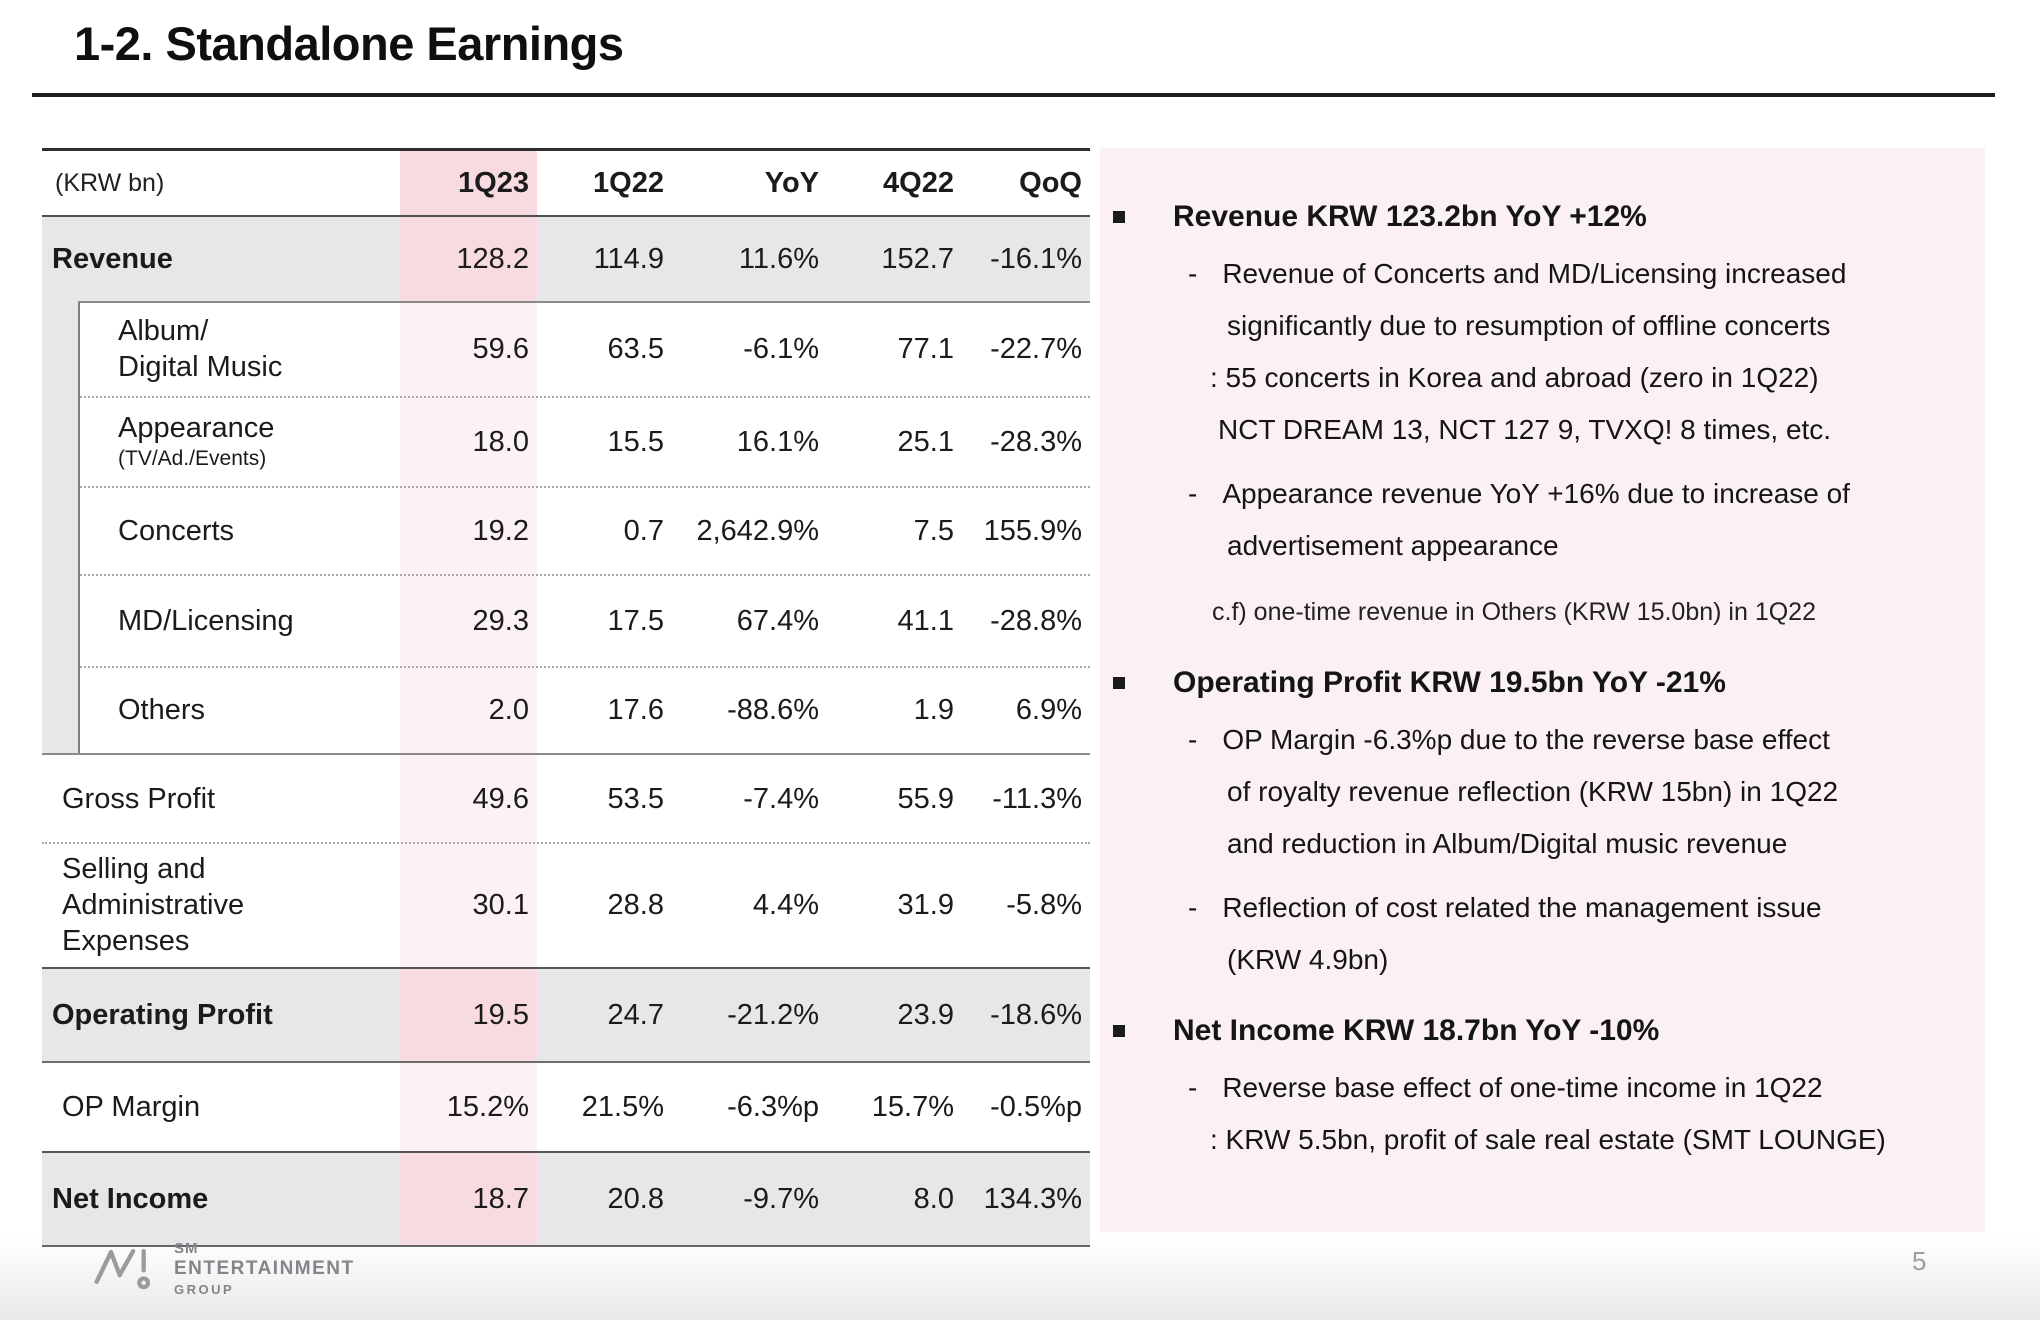  What do you see at coordinates (566, 799) in the screenshot?
I see `table-row-gross-profit: Gross Profit 49.6 53.5 -7.4% 55.9 -11.3%` at bounding box center [566, 799].